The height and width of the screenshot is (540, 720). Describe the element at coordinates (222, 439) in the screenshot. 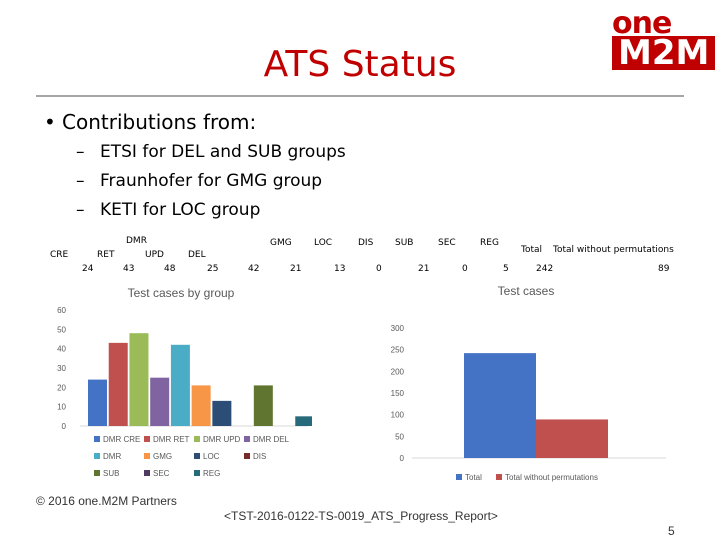

I see `legend-label: DMR UPD` at that location.